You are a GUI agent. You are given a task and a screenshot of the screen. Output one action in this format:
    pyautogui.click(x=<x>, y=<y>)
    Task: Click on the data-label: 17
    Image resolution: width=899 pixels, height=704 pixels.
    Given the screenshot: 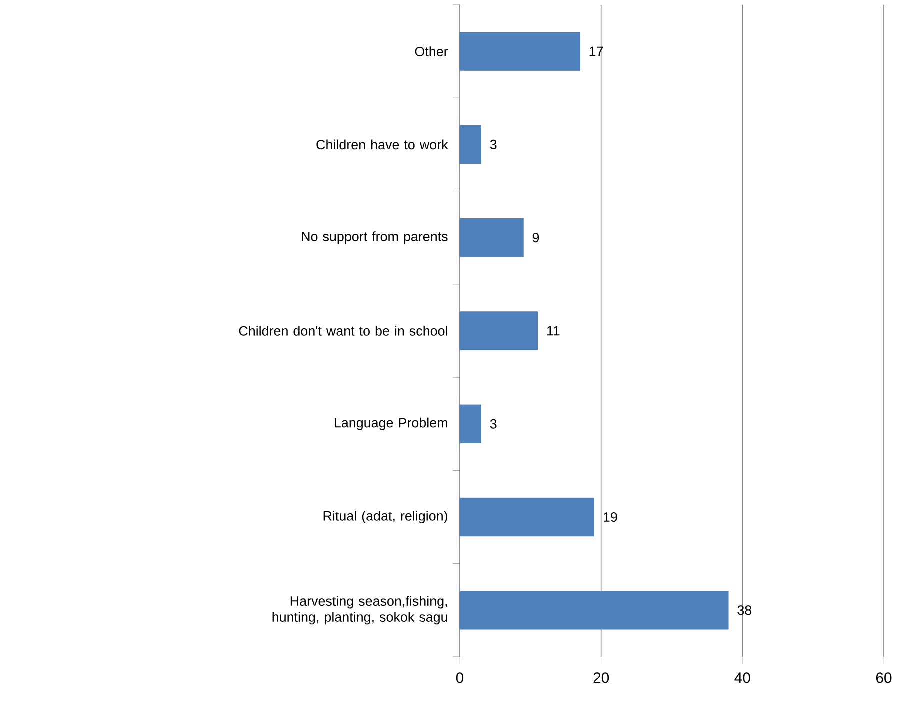 What is the action you would take?
    pyautogui.click(x=597, y=51)
    